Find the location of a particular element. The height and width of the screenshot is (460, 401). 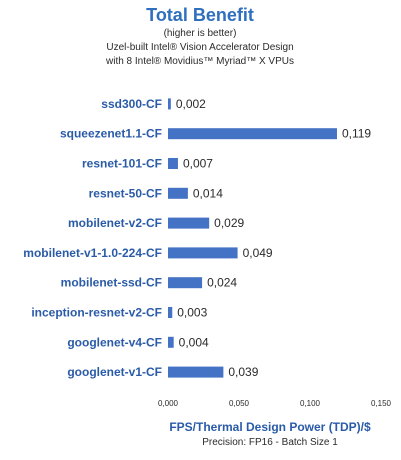

value-label: 0,003 is located at coordinates (192, 313).